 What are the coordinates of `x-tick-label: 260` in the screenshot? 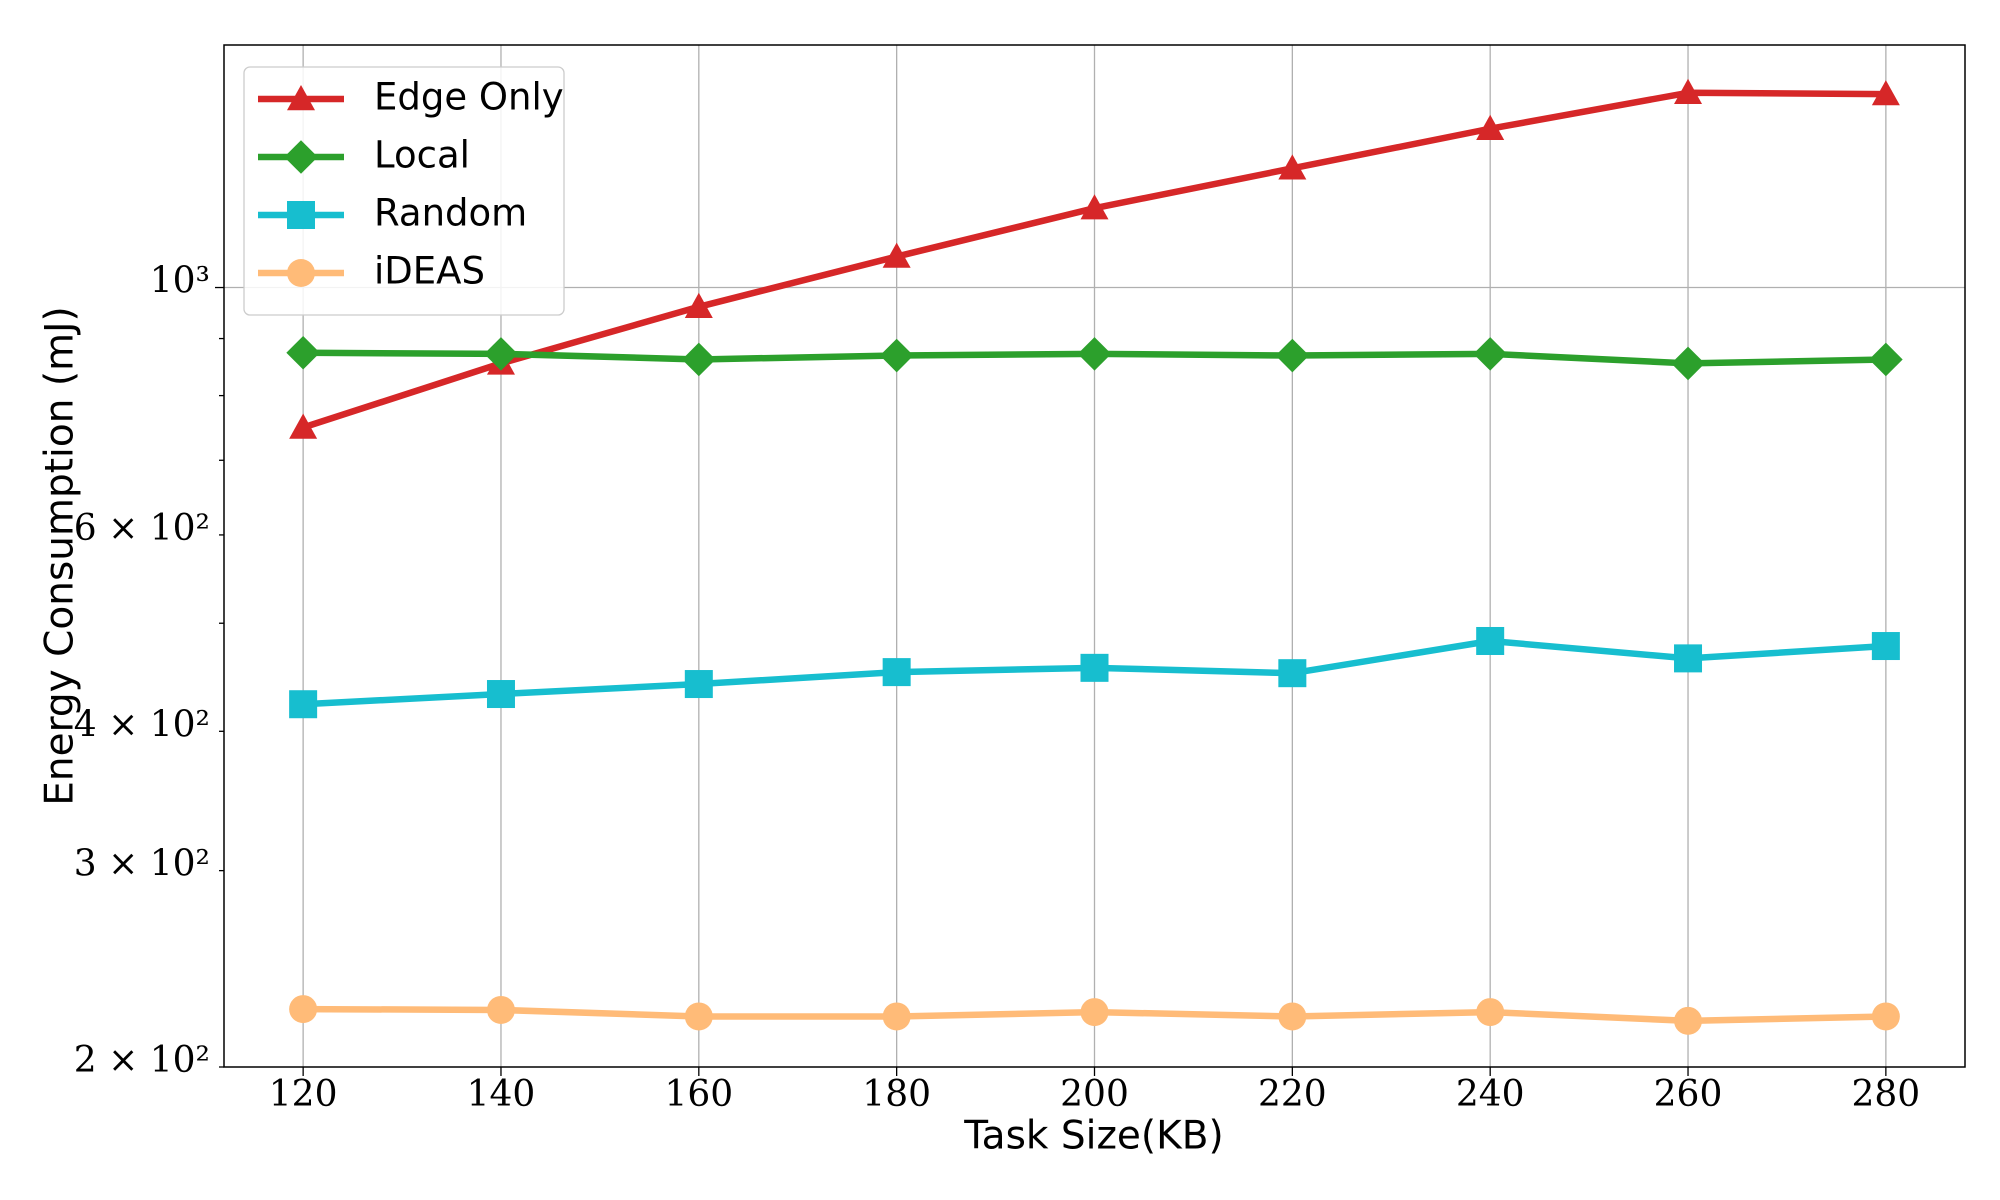 It's located at (1688, 1094).